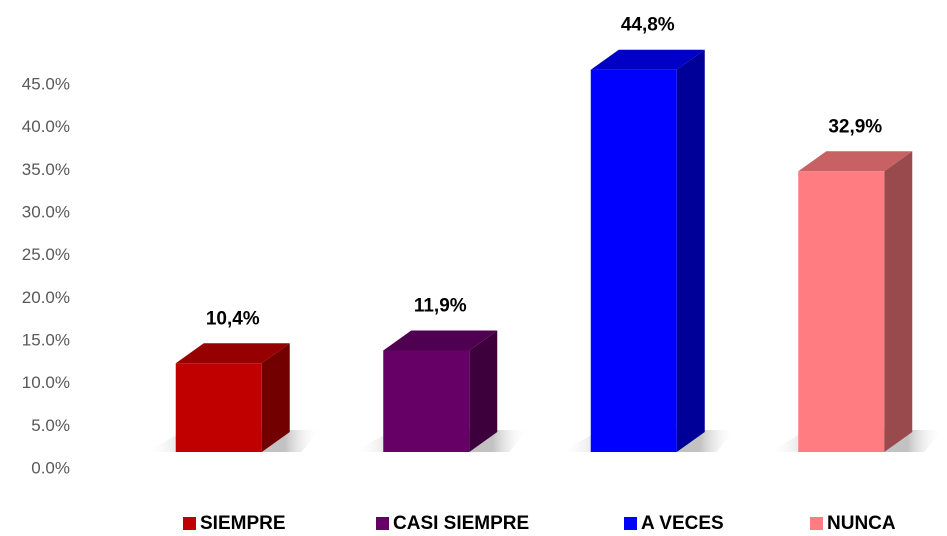 The image size is (947, 536). I want to click on legend-label: NUNCA, so click(861, 523).